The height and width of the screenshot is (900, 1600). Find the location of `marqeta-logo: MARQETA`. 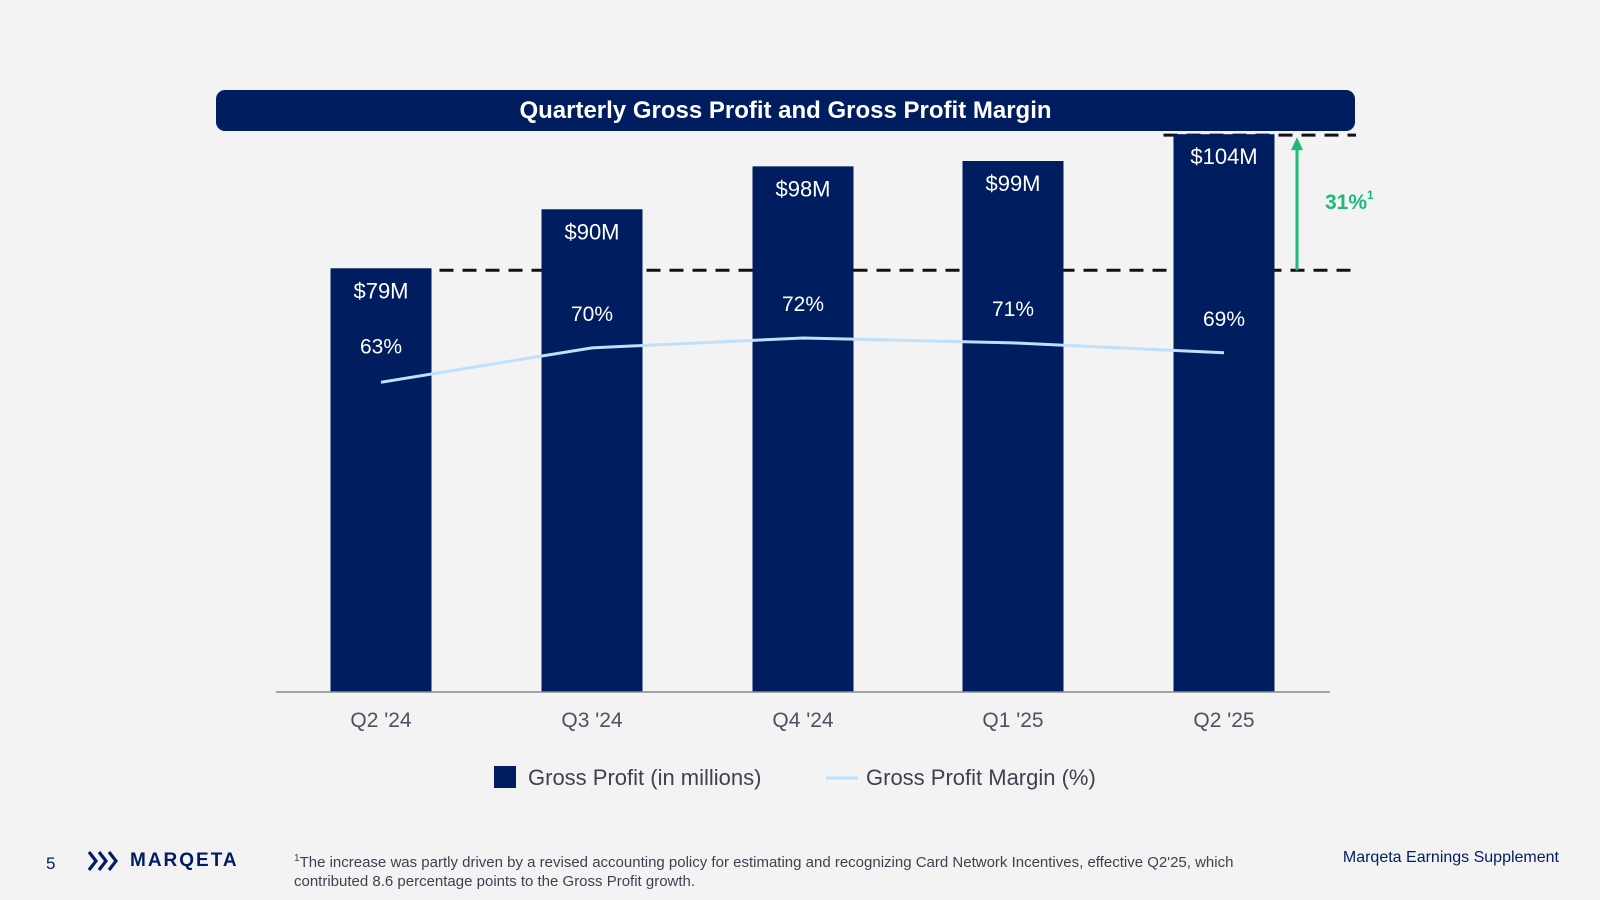

marqeta-logo: MARQETA is located at coordinates (163, 861).